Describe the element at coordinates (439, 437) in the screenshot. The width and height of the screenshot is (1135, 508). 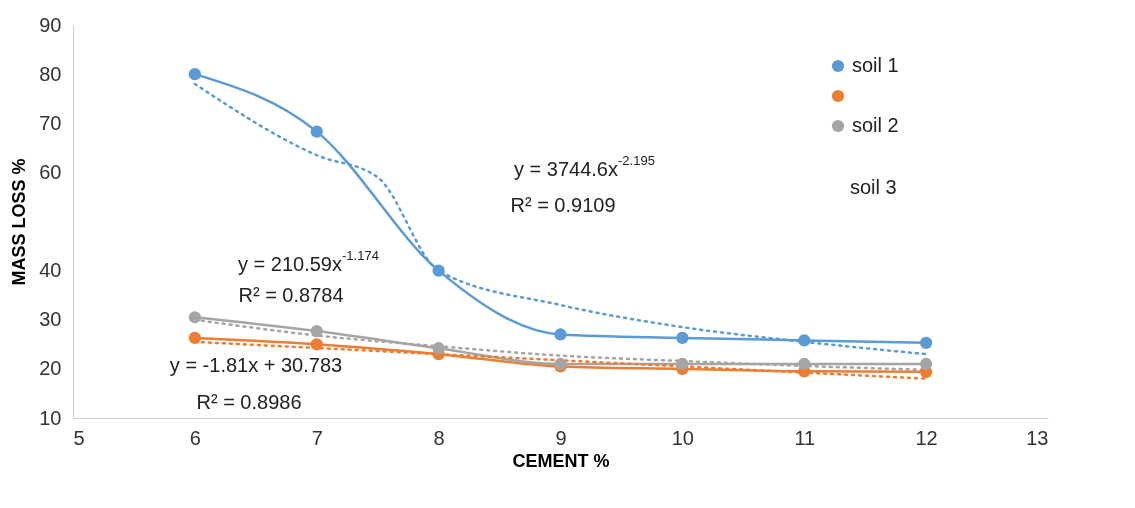
I see `x-tick-label: 8` at that location.